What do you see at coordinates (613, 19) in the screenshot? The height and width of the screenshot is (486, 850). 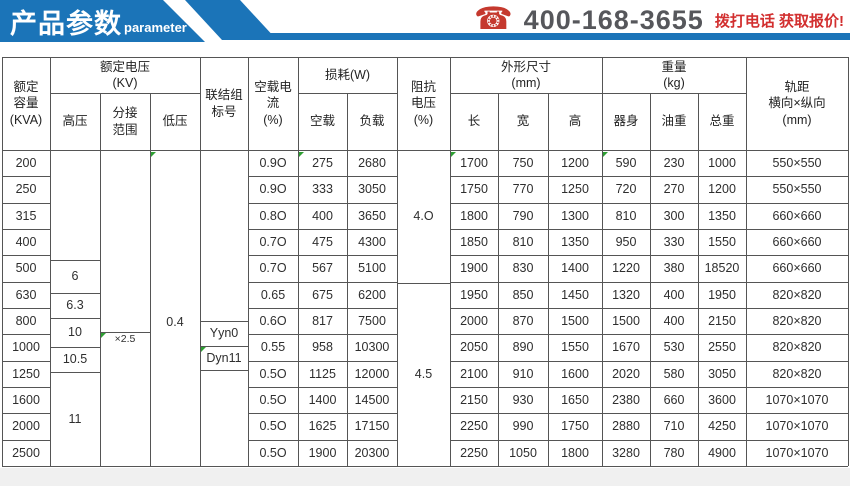 I see `phone-number: 400-168-3655` at bounding box center [613, 19].